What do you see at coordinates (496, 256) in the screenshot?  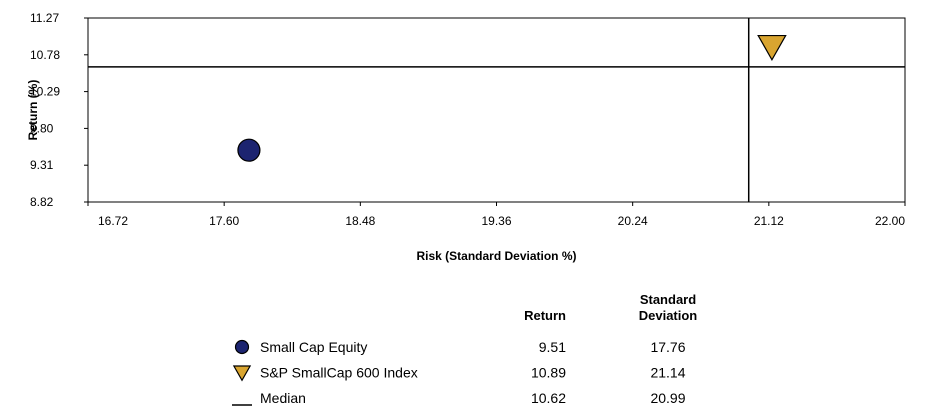 I see `x-axis-label: Risk (Standard Deviation %)` at bounding box center [496, 256].